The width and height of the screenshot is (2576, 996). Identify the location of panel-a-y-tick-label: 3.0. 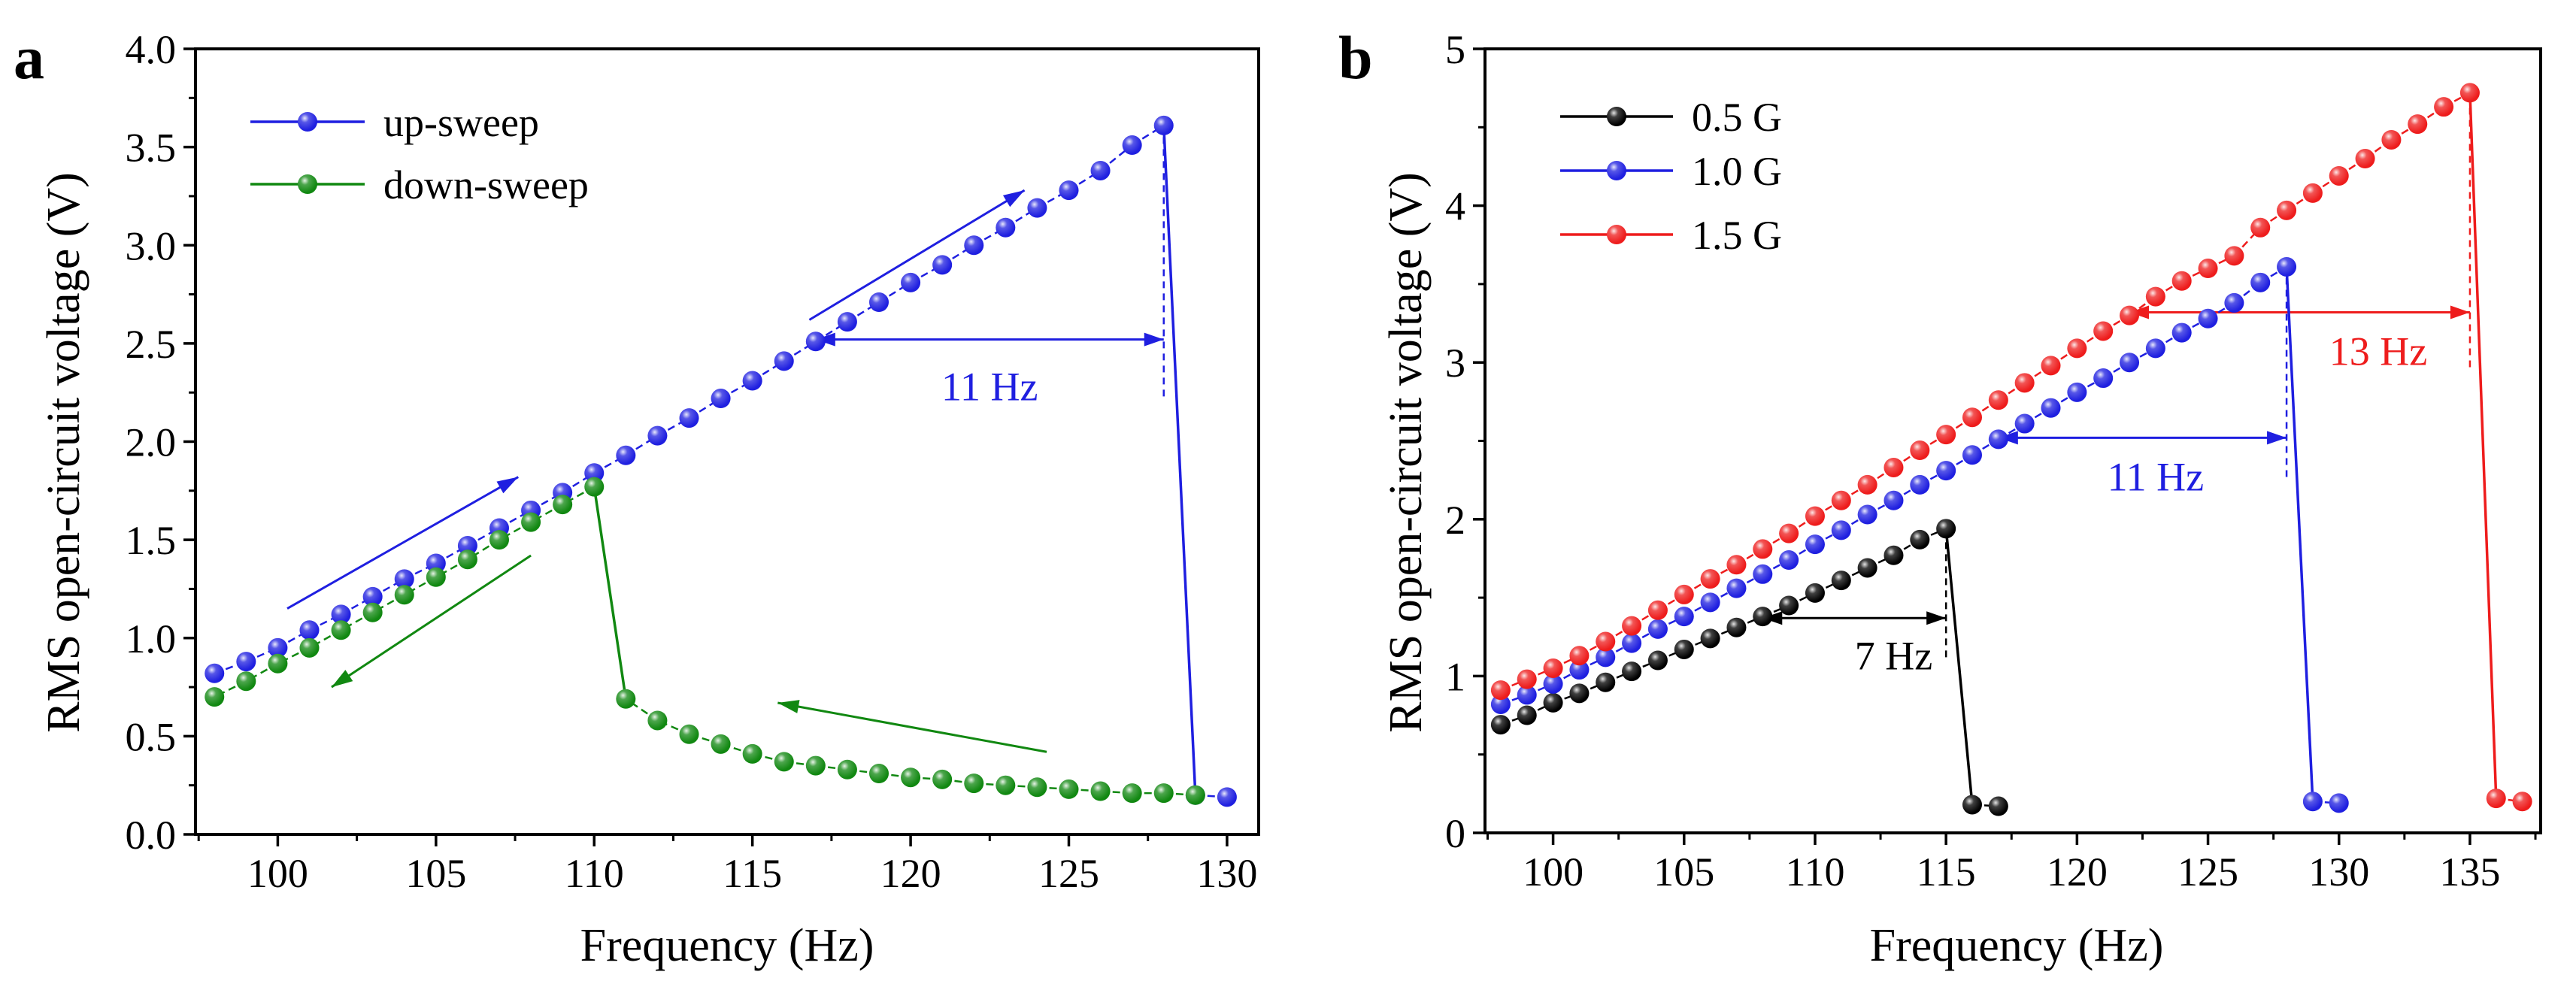
(151, 246).